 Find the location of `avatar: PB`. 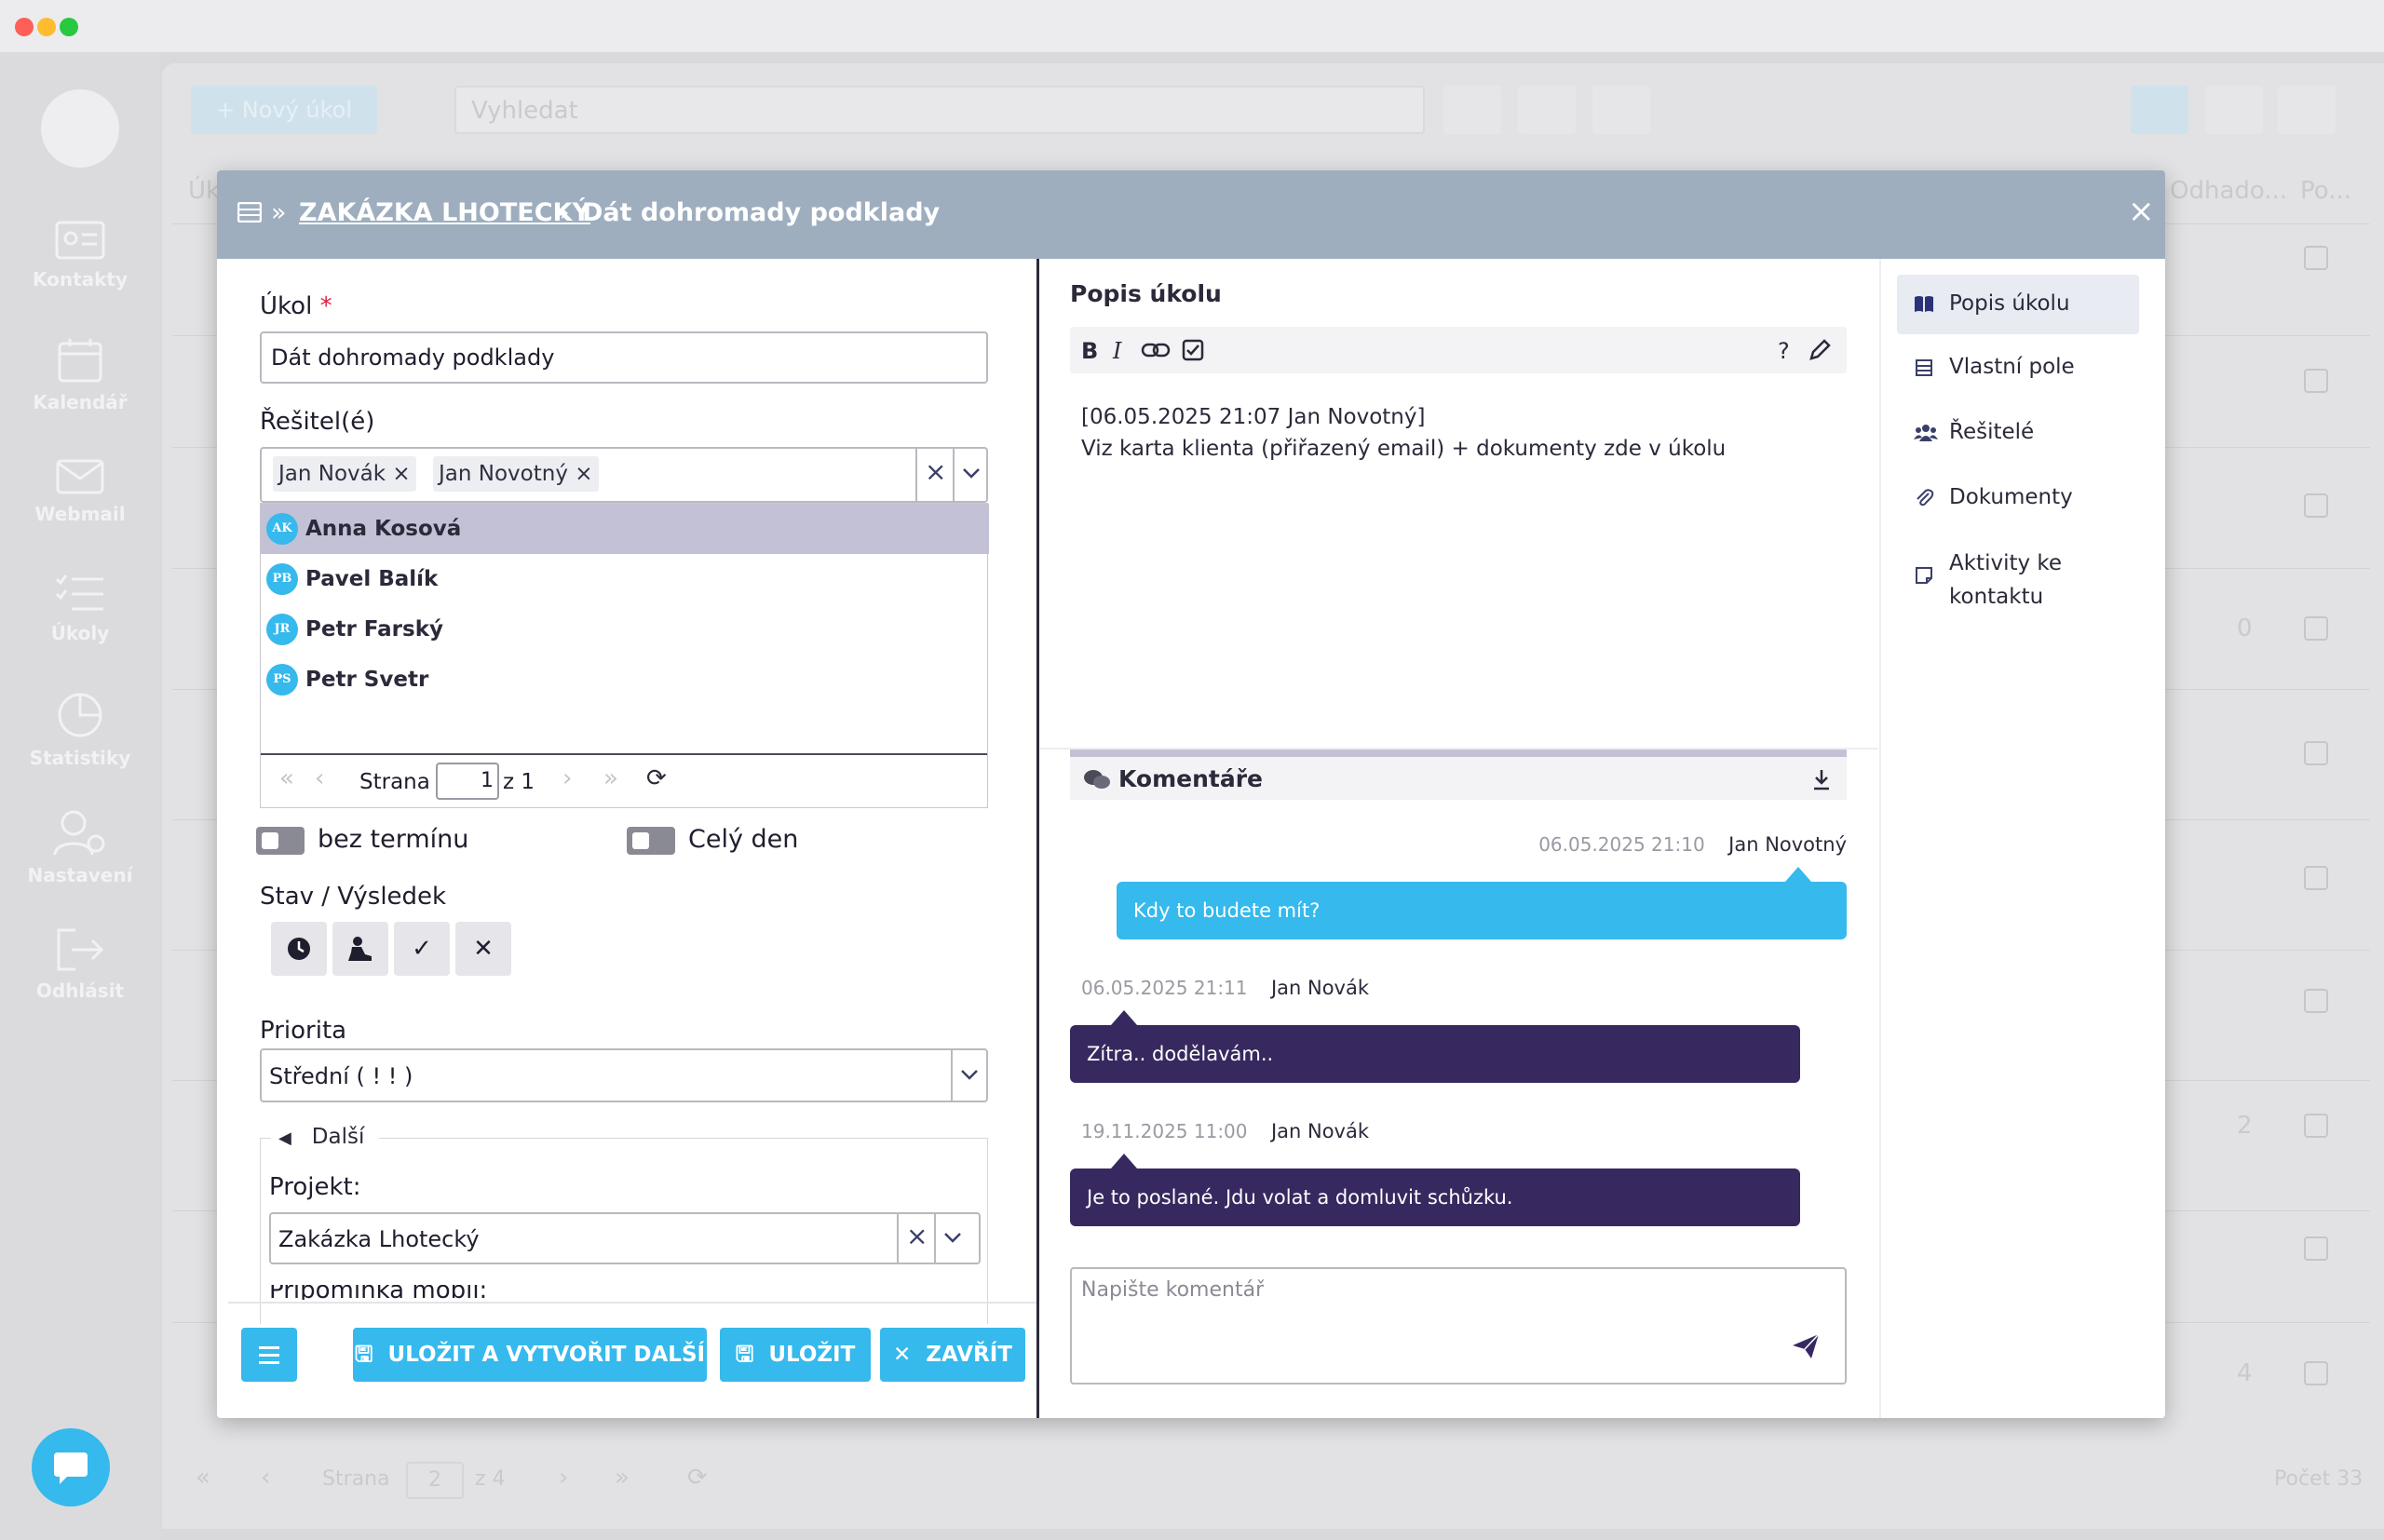

avatar: PB is located at coordinates (282, 579).